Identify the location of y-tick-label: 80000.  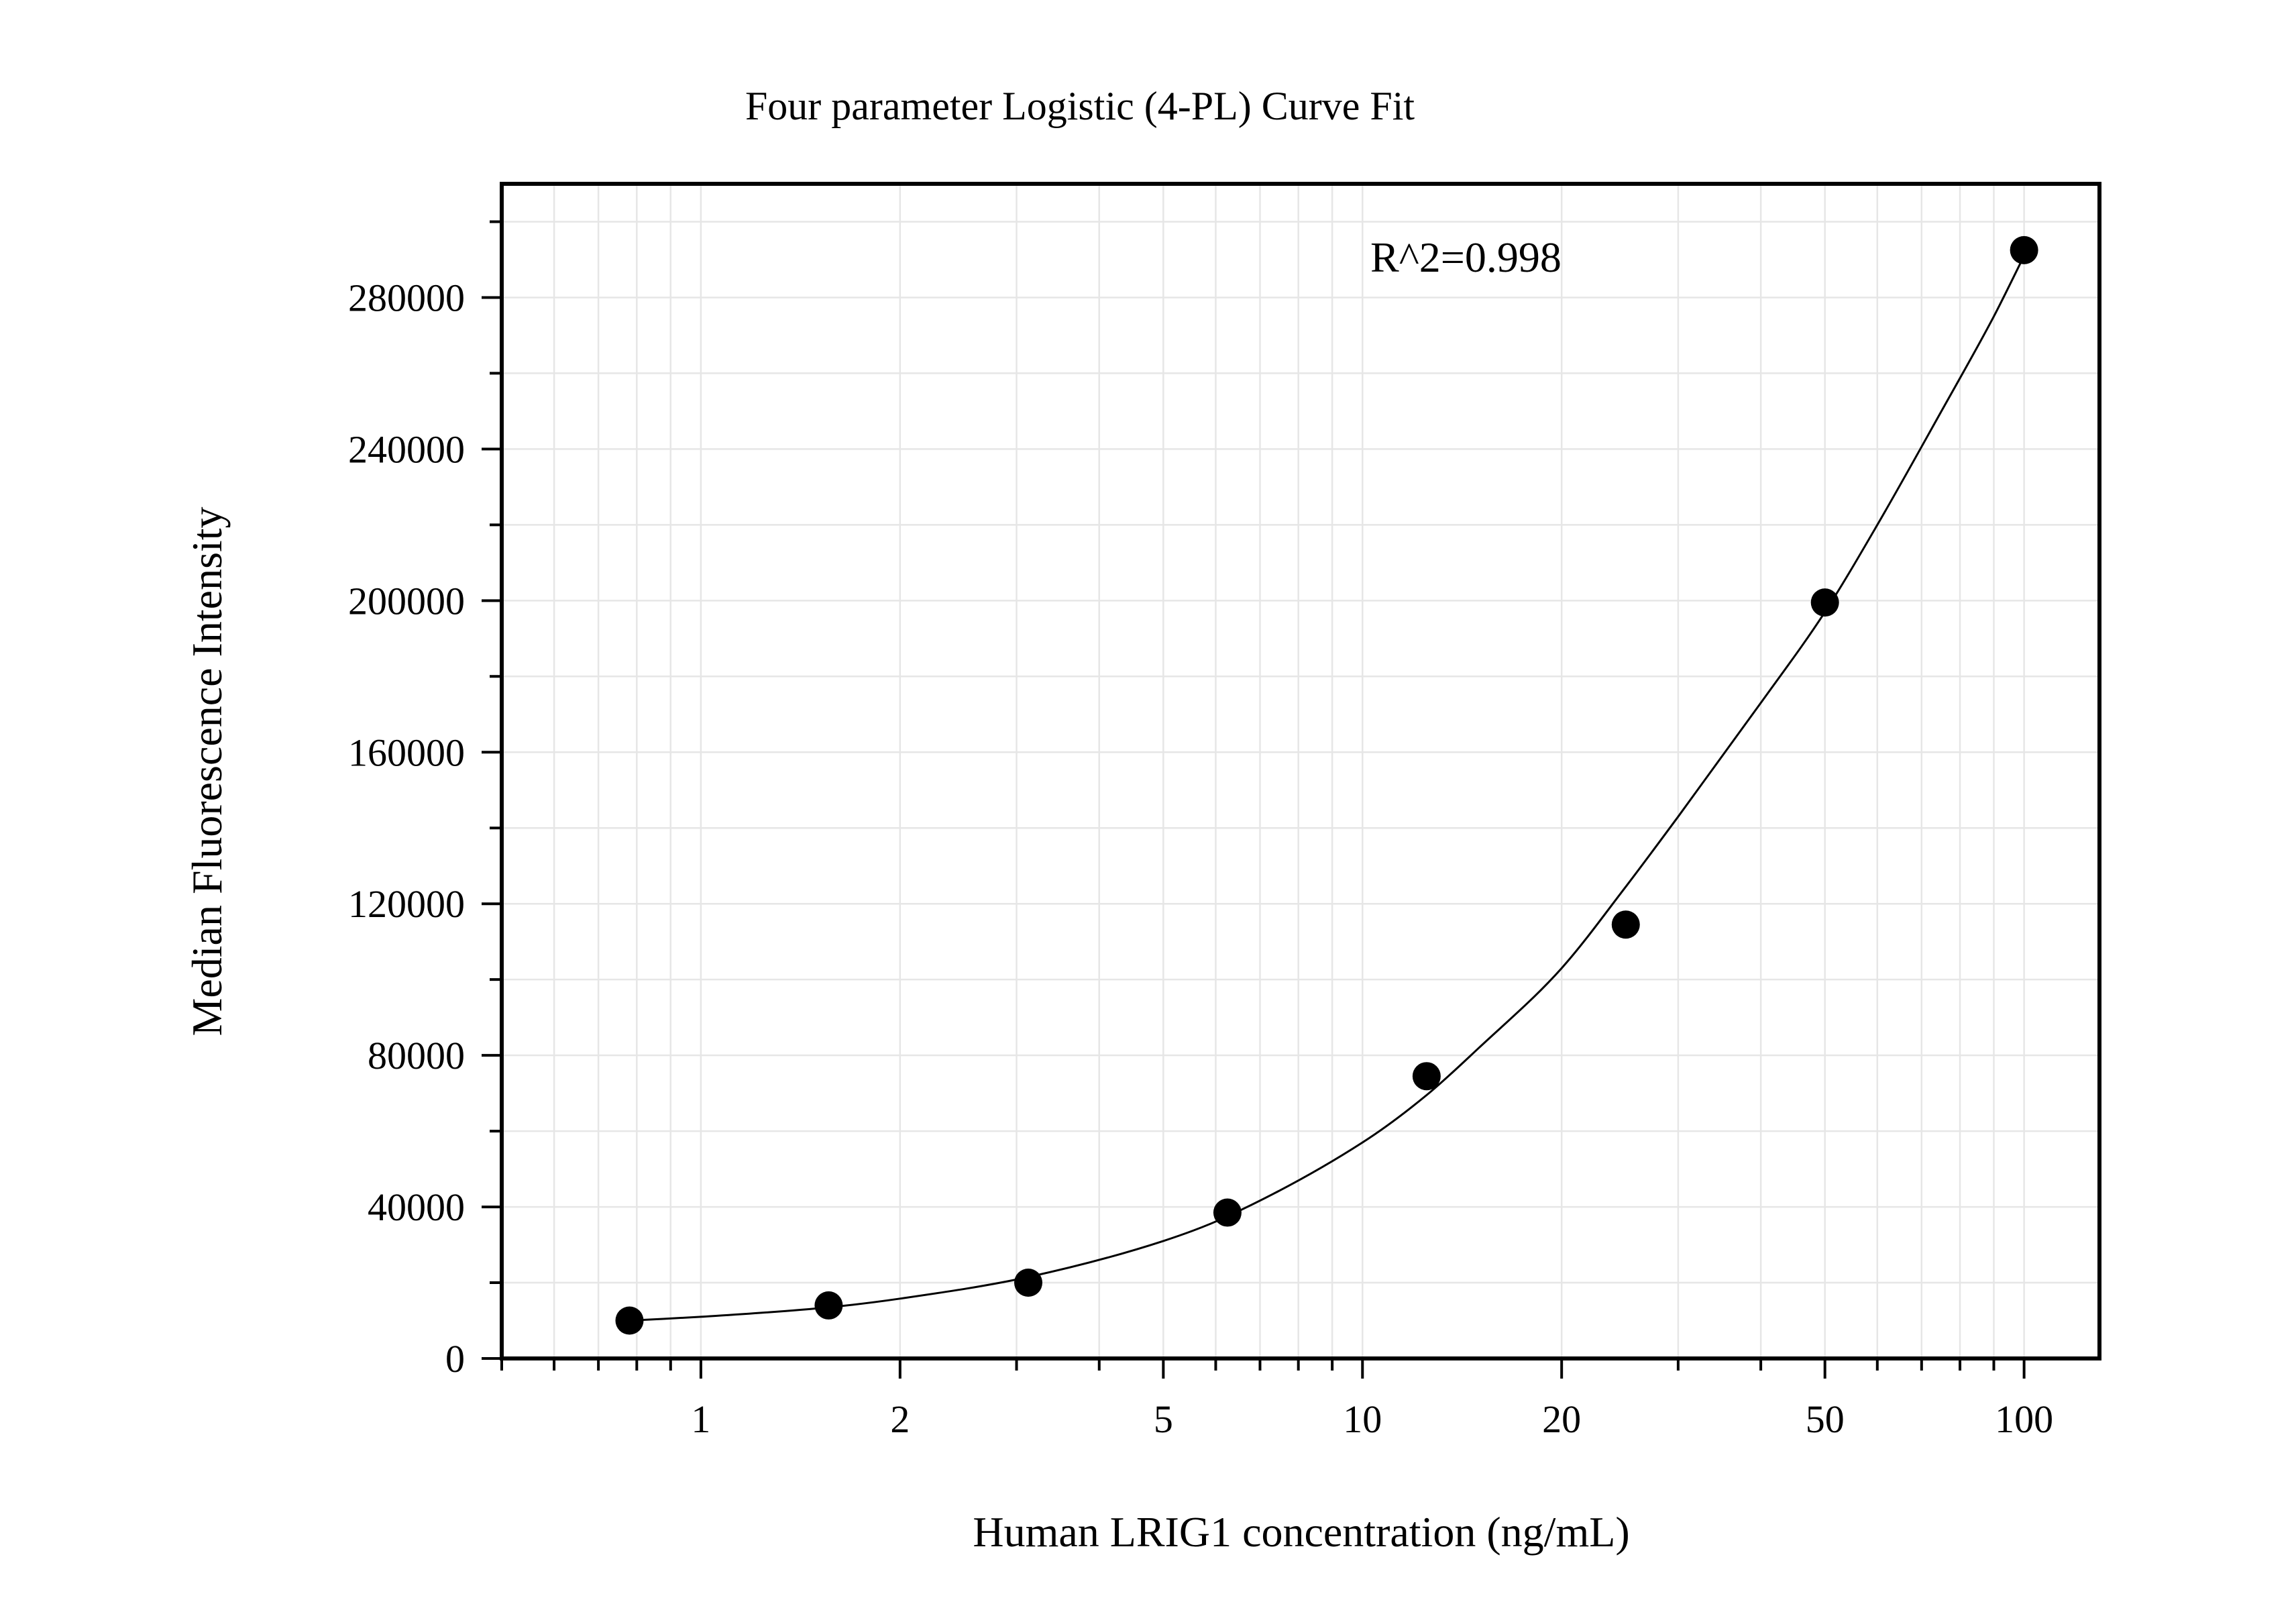
(416, 1055).